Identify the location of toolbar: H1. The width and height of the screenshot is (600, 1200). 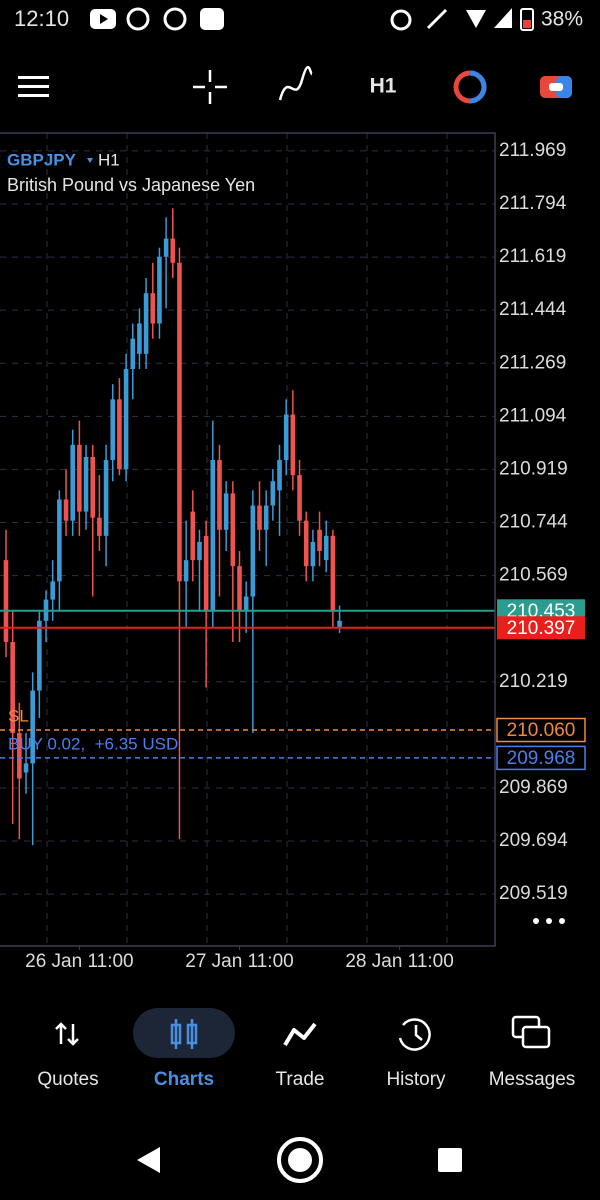
(295, 84).